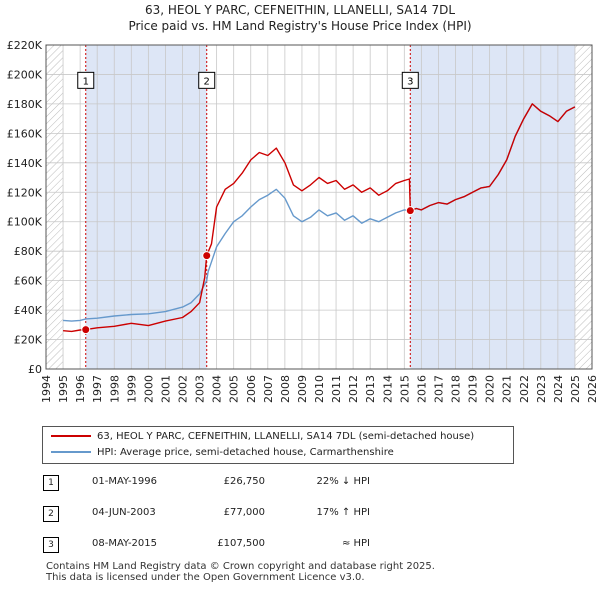 This screenshot has height=590, width=600. I want to click on x-tick-label: 2013, so click(370, 389).